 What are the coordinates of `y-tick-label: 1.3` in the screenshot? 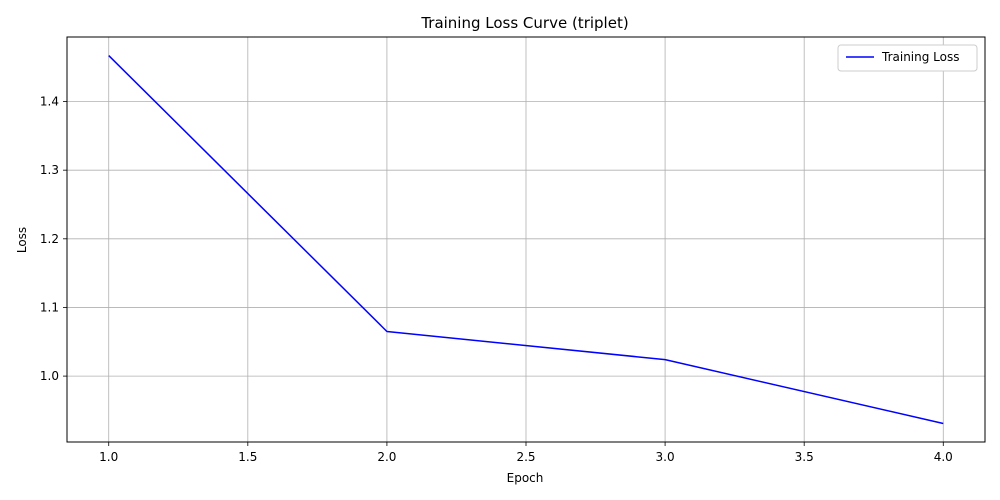 It's located at (49, 170).